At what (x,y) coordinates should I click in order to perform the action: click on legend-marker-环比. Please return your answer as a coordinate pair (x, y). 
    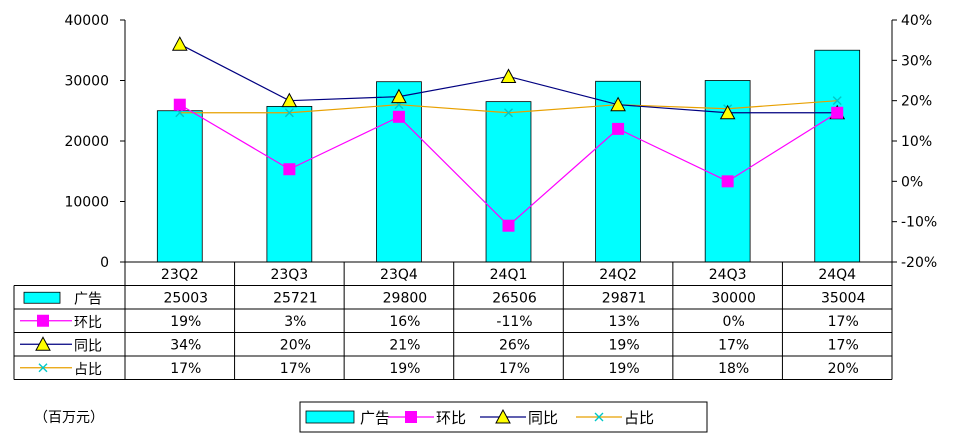
    Looking at the image, I should click on (411, 417).